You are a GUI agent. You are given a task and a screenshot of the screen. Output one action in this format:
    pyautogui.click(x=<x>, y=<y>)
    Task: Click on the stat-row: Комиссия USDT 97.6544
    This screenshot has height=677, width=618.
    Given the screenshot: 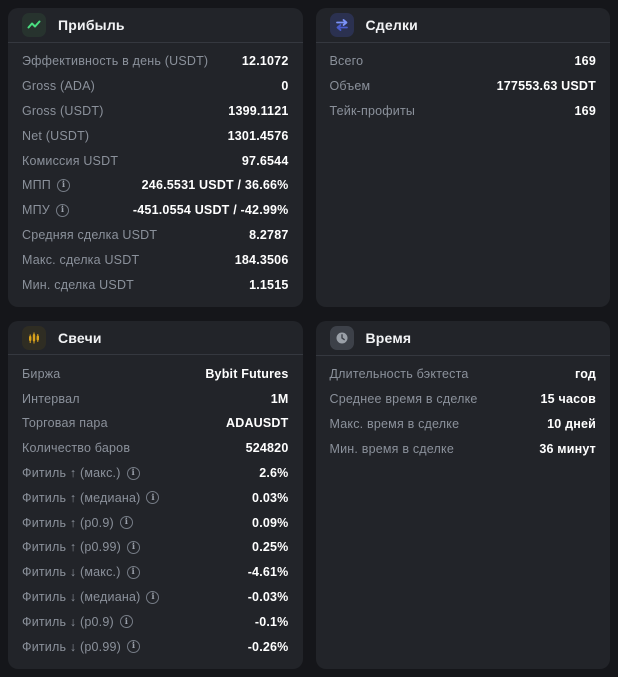 What is the action you would take?
    pyautogui.click(x=155, y=160)
    